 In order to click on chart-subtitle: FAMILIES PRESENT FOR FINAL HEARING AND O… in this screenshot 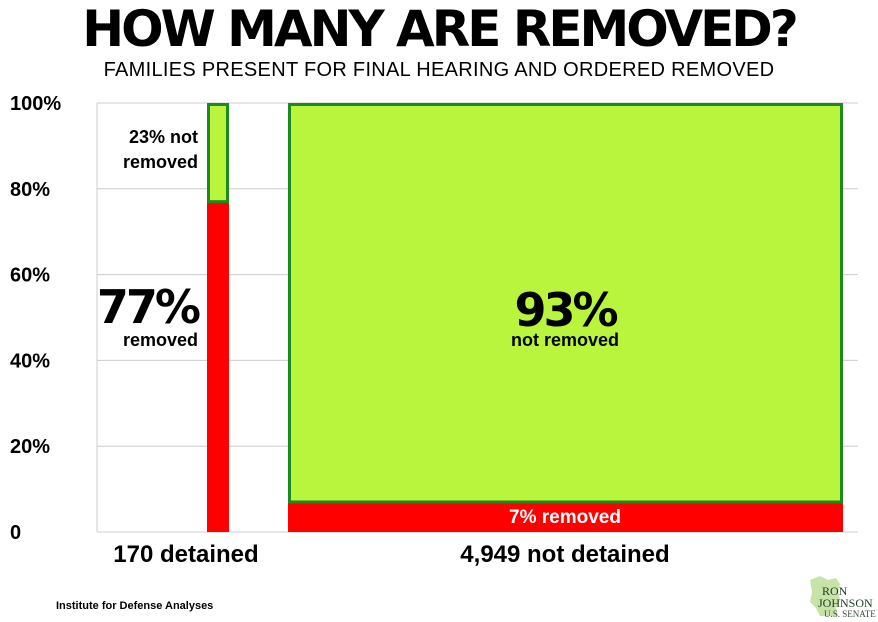, I will do `click(439, 70)`.